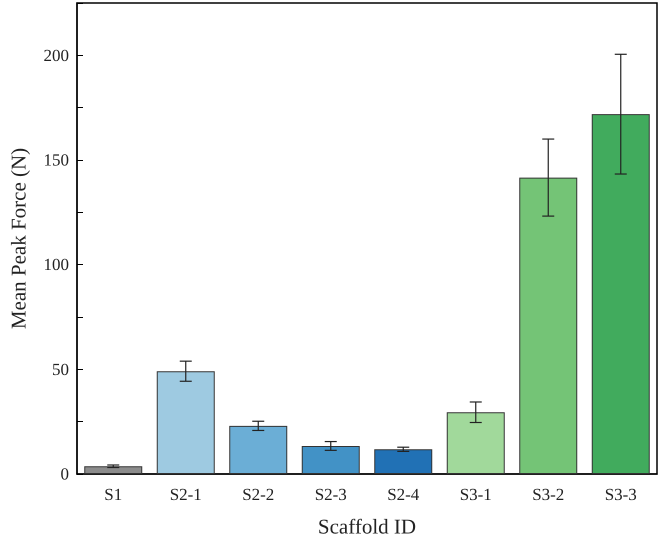 The height and width of the screenshot is (542, 661). What do you see at coordinates (548, 494) in the screenshot?
I see `x-tick-label: S3-2` at bounding box center [548, 494].